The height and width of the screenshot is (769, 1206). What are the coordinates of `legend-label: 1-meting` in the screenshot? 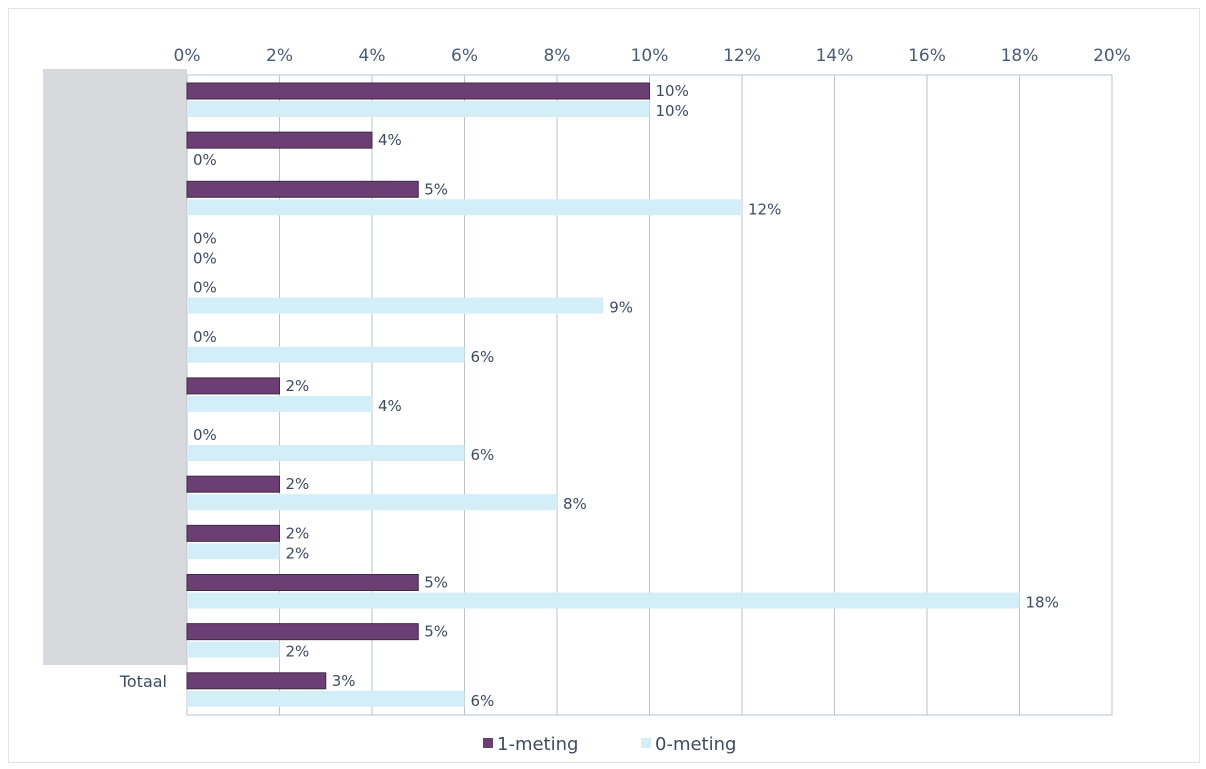 It's located at (537, 744).